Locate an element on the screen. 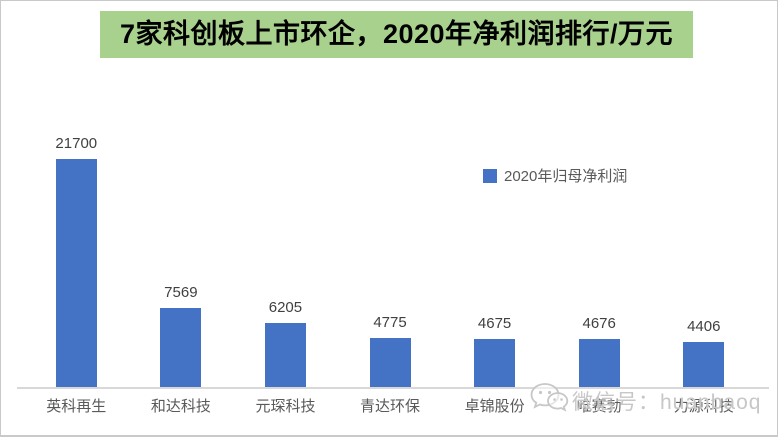 The height and width of the screenshot is (437, 778). legend-marker-icon is located at coordinates (490, 175).